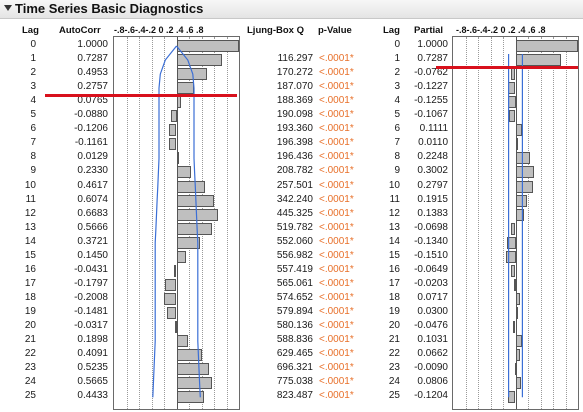 The width and height of the screenshot is (583, 412). What do you see at coordinates (431, 115) in the screenshot?
I see `partial-value: -0.1067` at bounding box center [431, 115].